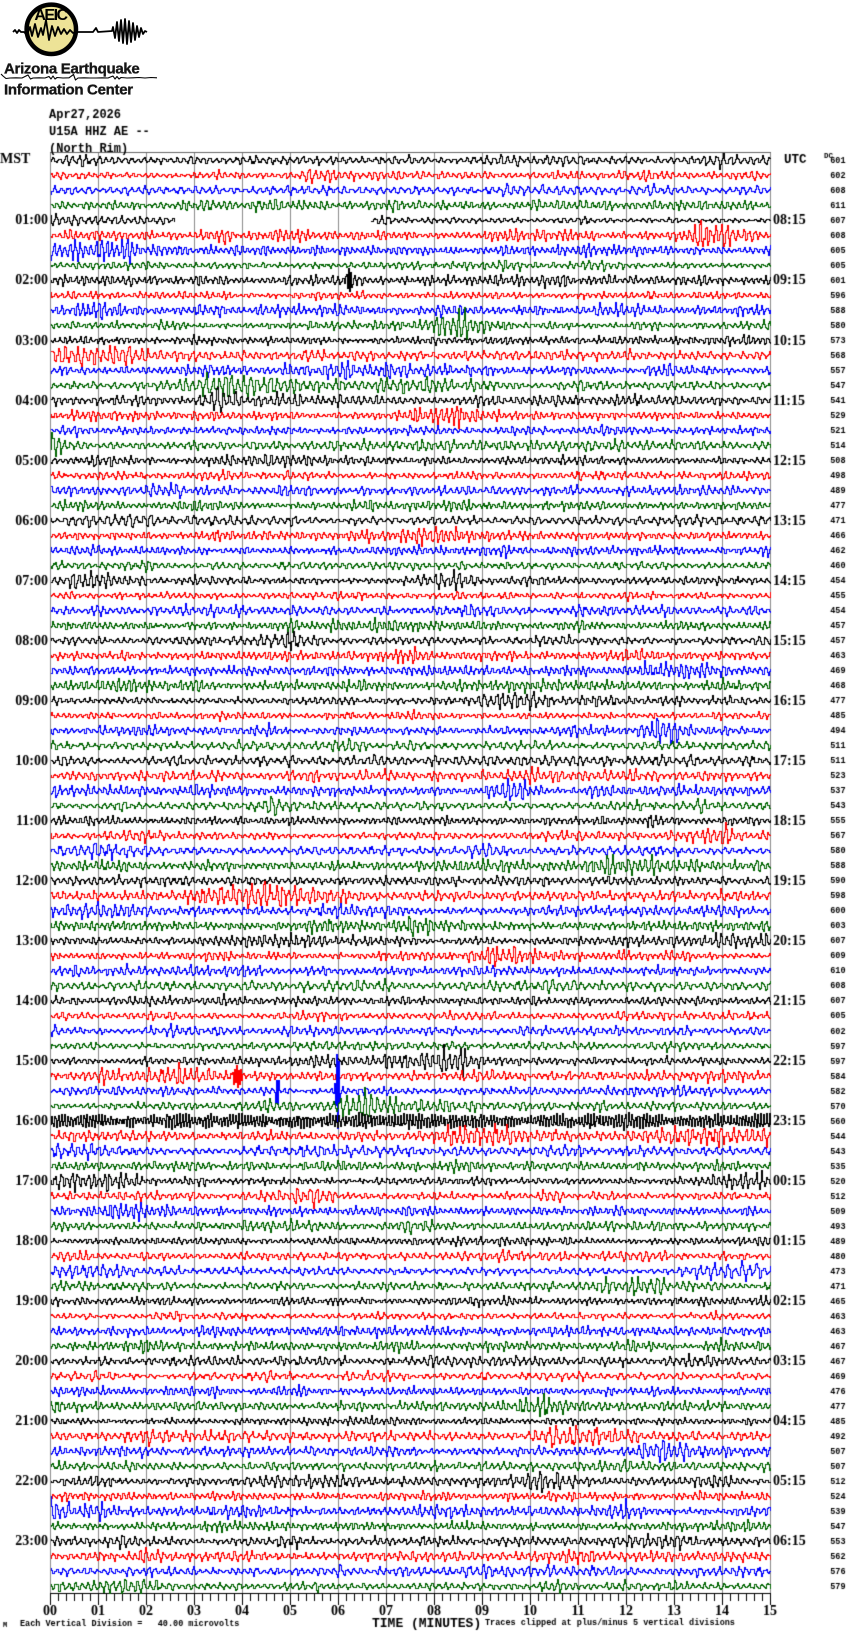 This screenshot has width=850, height=1637. What do you see at coordinates (68, 90) in the screenshot?
I see `svg-text: Information Center` at bounding box center [68, 90].